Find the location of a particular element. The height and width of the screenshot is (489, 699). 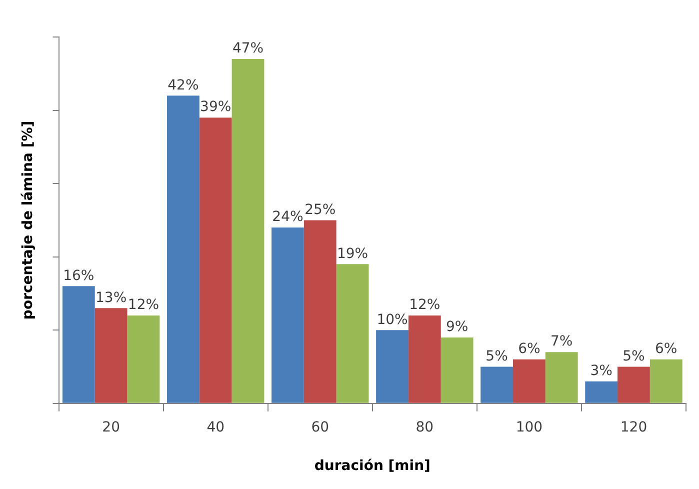

data-label: 13% is located at coordinates (111, 298).